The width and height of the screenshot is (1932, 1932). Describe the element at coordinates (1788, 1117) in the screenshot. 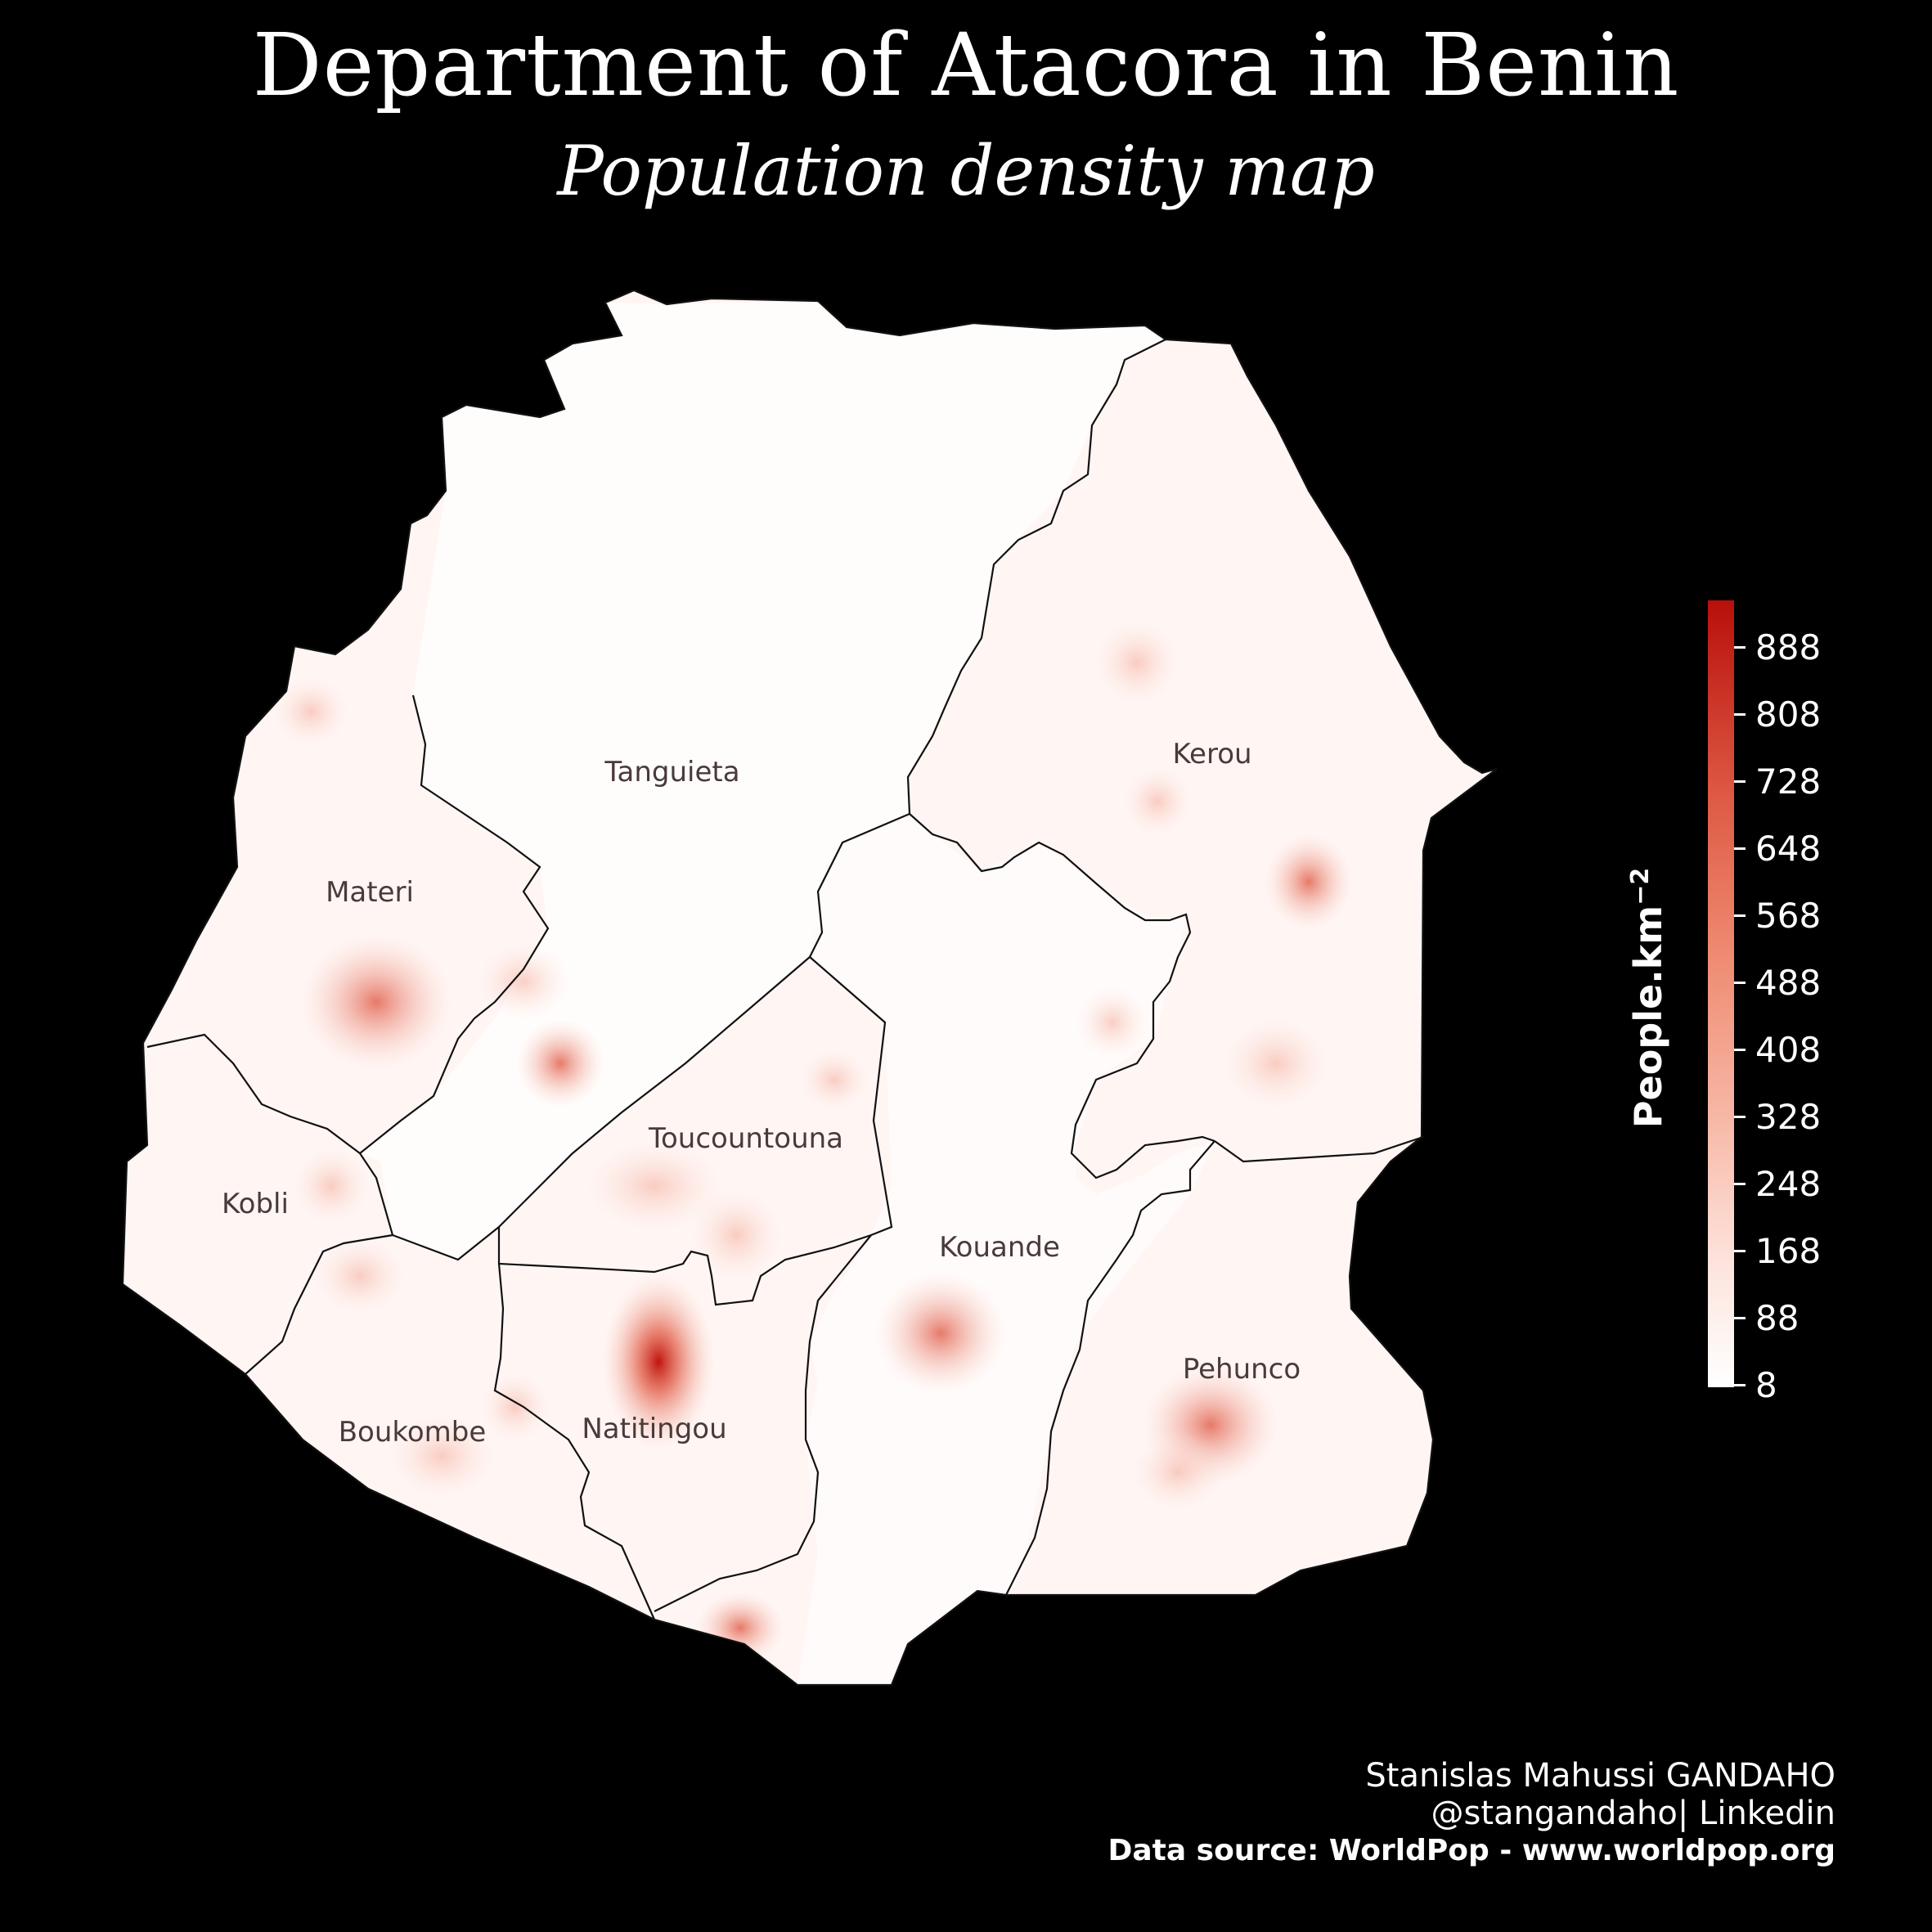

I see `legend-tick-label: 328` at that location.